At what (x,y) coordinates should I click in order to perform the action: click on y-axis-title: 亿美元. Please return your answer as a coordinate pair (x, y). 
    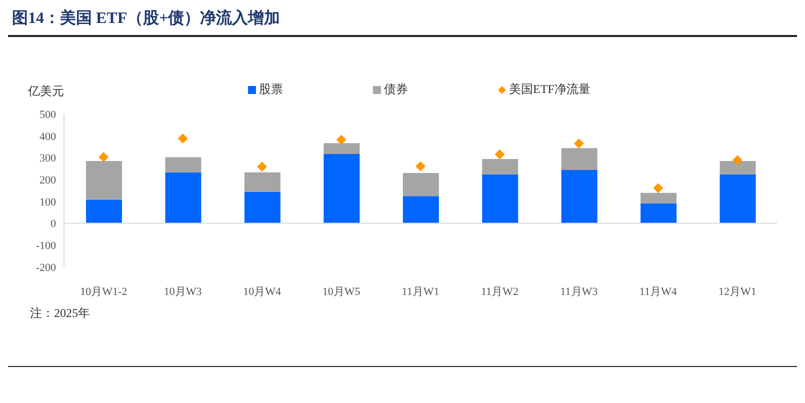
    Looking at the image, I should click on (46, 91).